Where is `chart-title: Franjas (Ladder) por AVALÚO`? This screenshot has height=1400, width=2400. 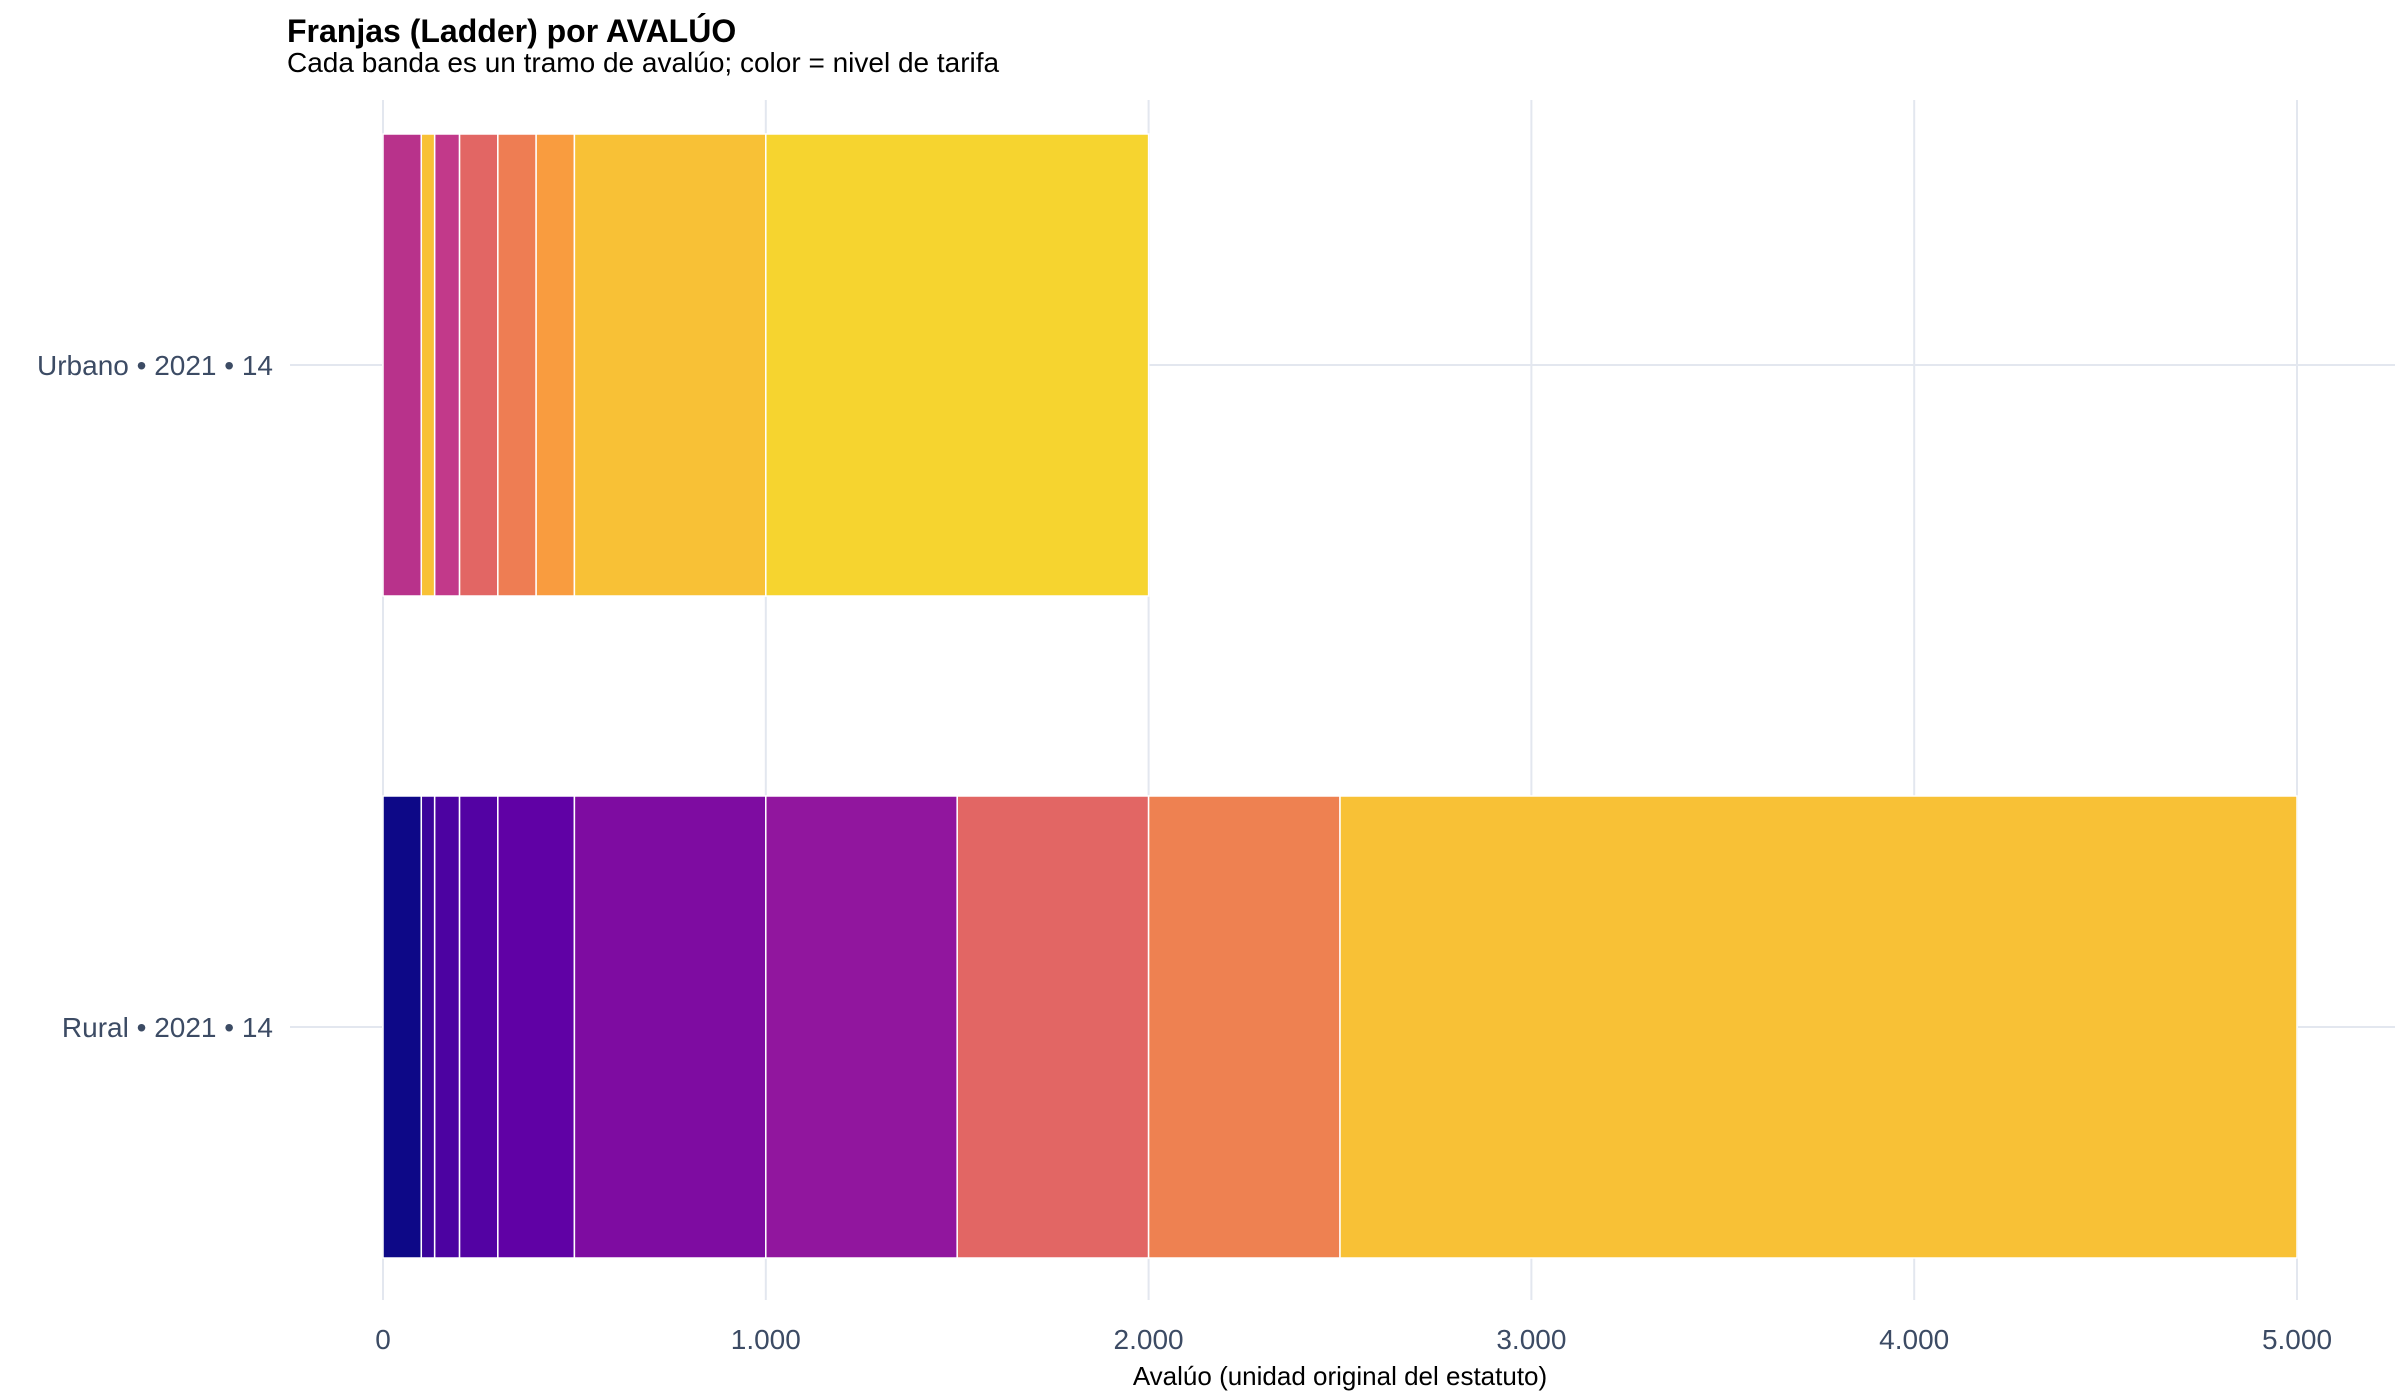 chart-title: Franjas (Ladder) por AVALÚO is located at coordinates (511, 31).